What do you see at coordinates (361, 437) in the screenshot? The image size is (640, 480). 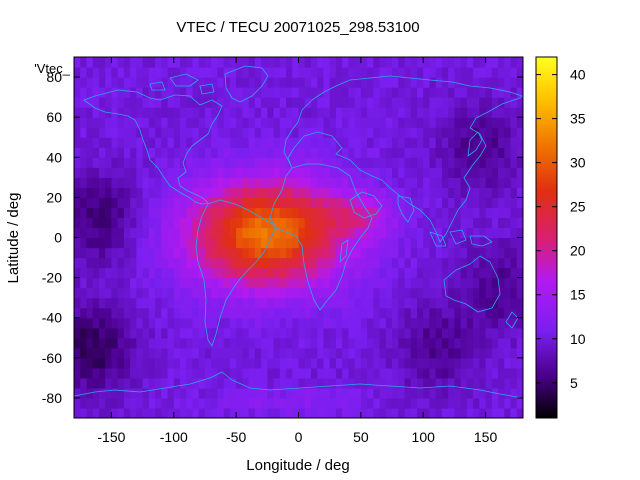 I see `x-tick-label: 50` at bounding box center [361, 437].